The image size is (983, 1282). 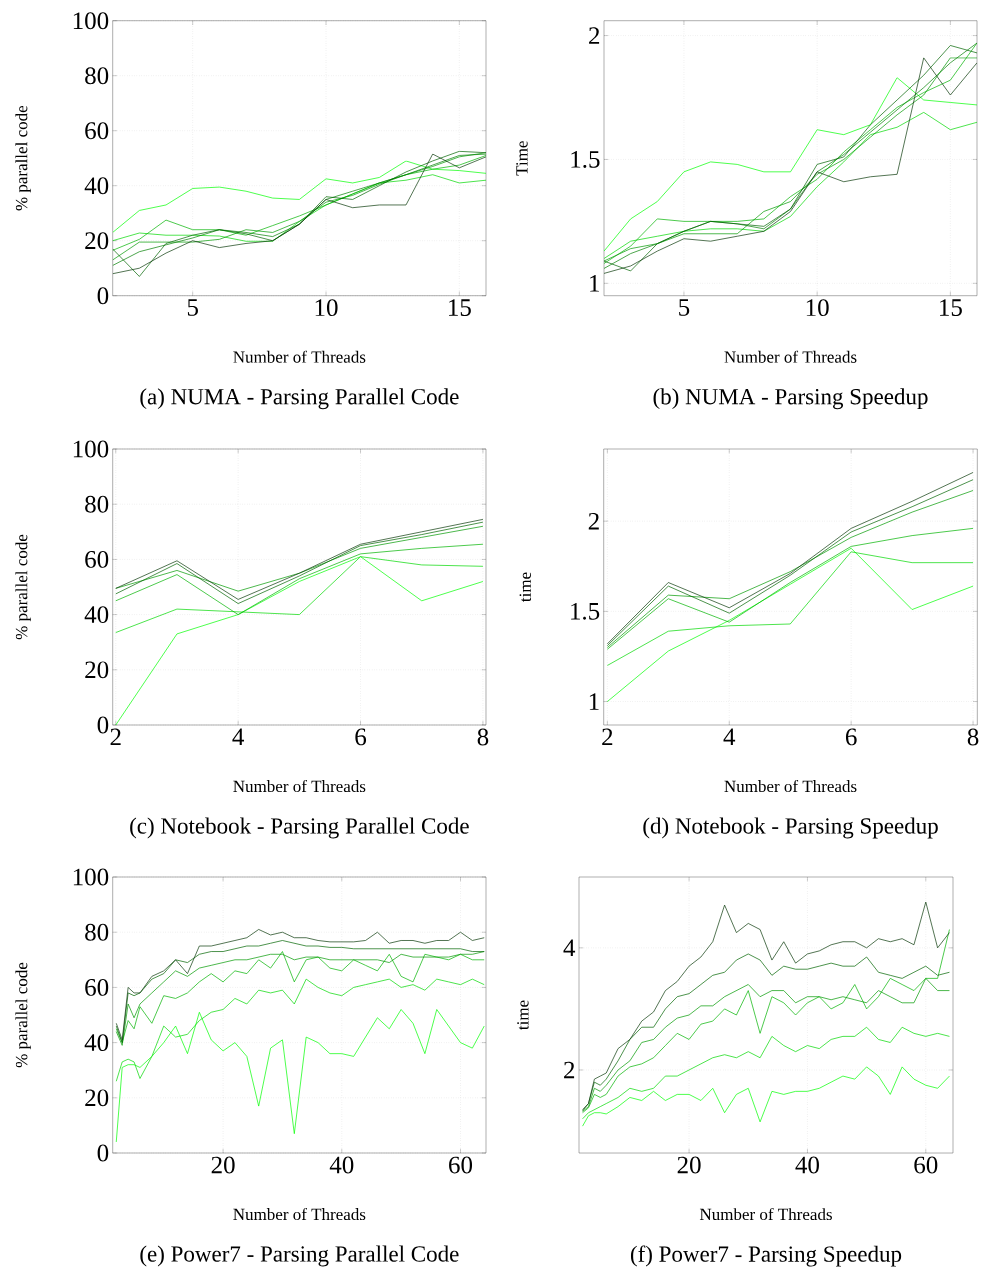 I want to click on text: (d) Notebook - Parsing Speedup, so click(x=790, y=828).